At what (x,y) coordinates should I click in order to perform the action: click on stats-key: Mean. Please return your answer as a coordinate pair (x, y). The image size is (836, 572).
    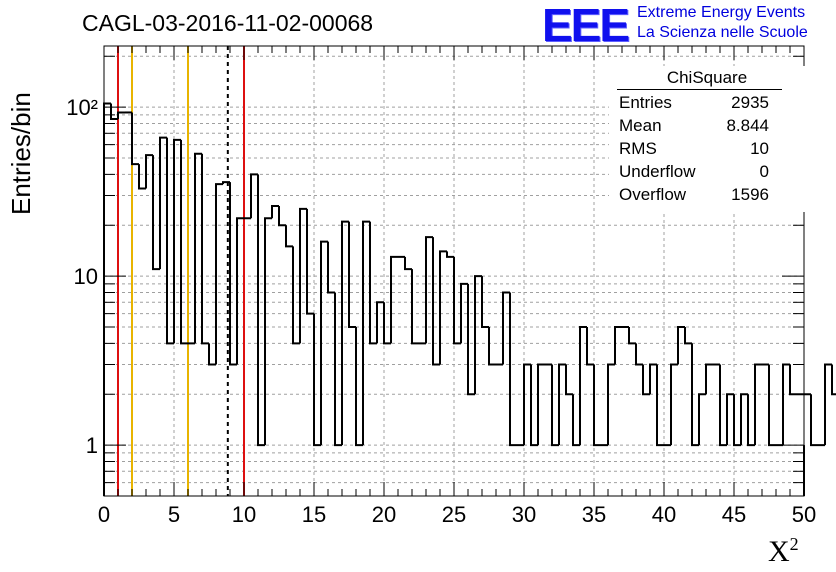
    Looking at the image, I should click on (640, 125).